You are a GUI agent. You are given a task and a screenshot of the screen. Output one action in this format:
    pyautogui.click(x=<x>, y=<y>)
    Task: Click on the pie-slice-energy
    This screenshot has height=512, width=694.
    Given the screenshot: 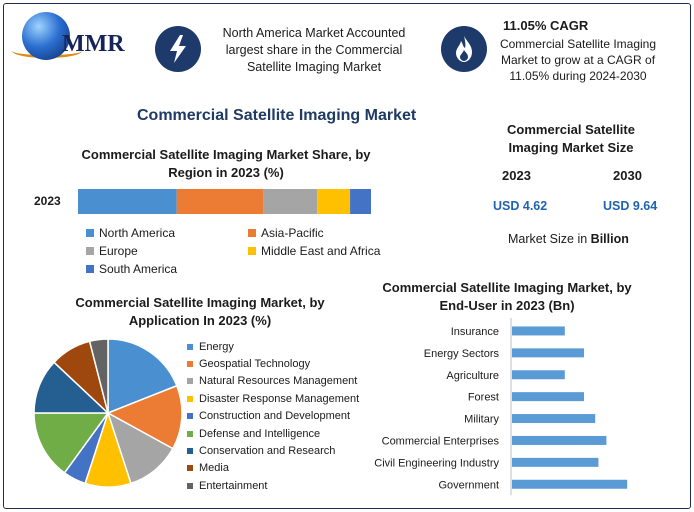 What is the action you would take?
    pyautogui.click(x=142, y=376)
    